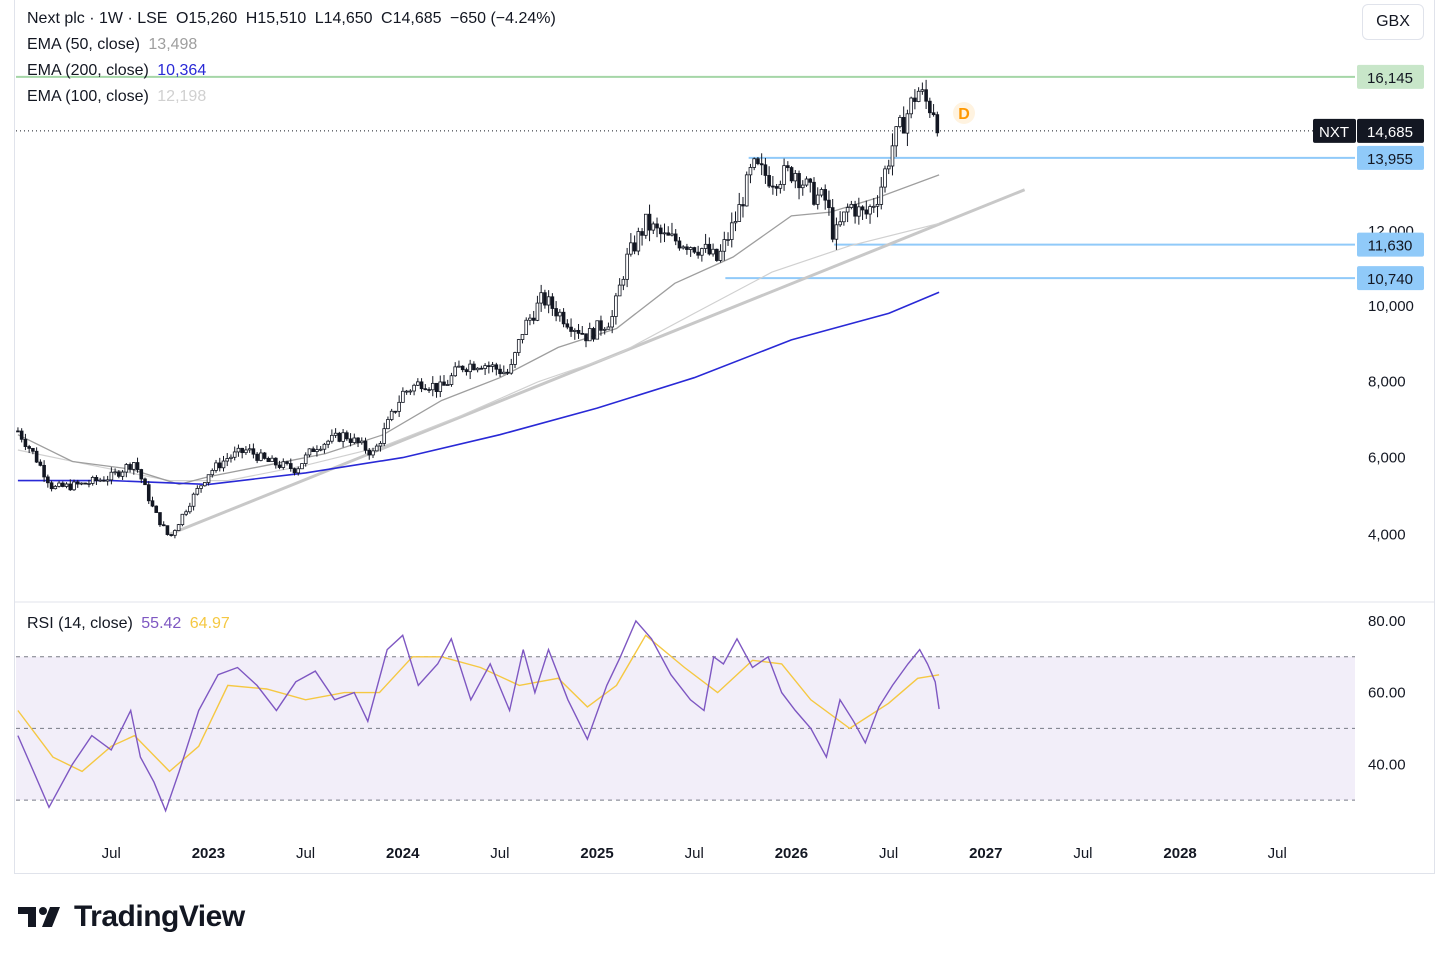 The image size is (1449, 964). I want to click on symbol-line: Next plc · 1W · LSE, so click(97, 18).